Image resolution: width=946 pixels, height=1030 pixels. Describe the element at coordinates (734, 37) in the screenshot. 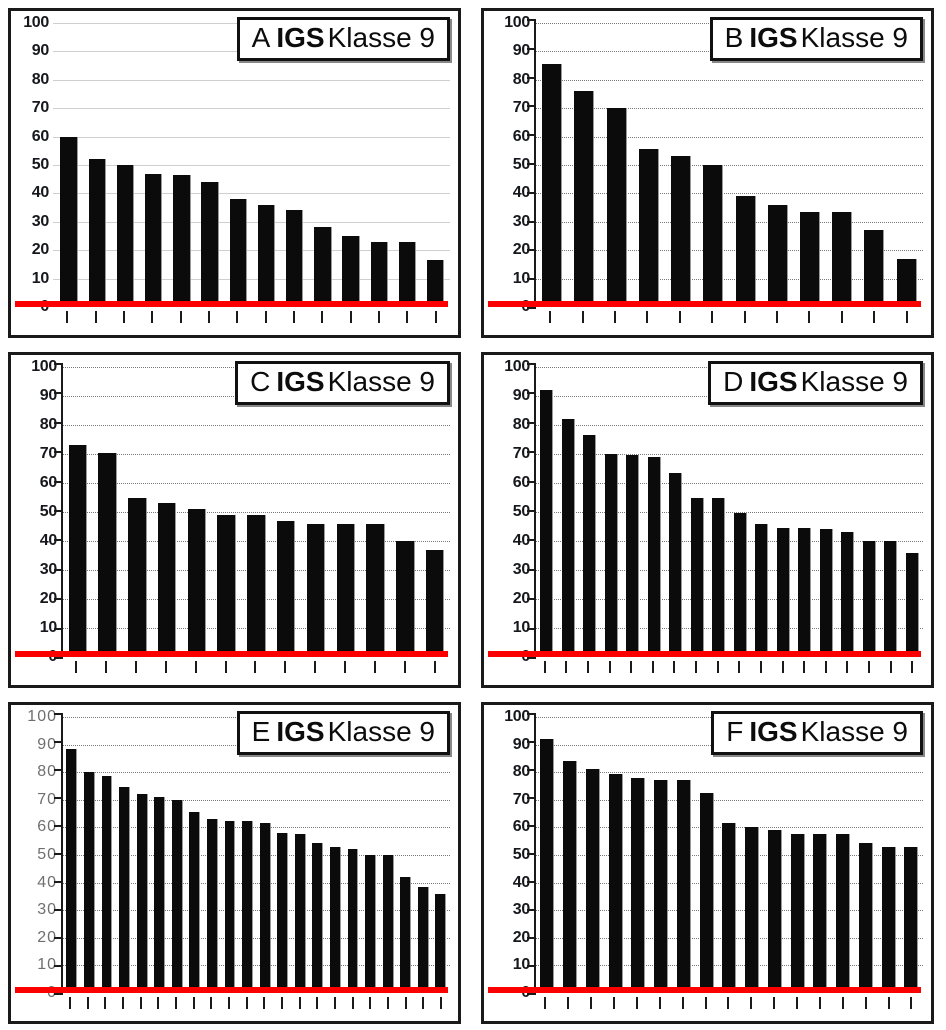

I see `panel-letter: B` at that location.